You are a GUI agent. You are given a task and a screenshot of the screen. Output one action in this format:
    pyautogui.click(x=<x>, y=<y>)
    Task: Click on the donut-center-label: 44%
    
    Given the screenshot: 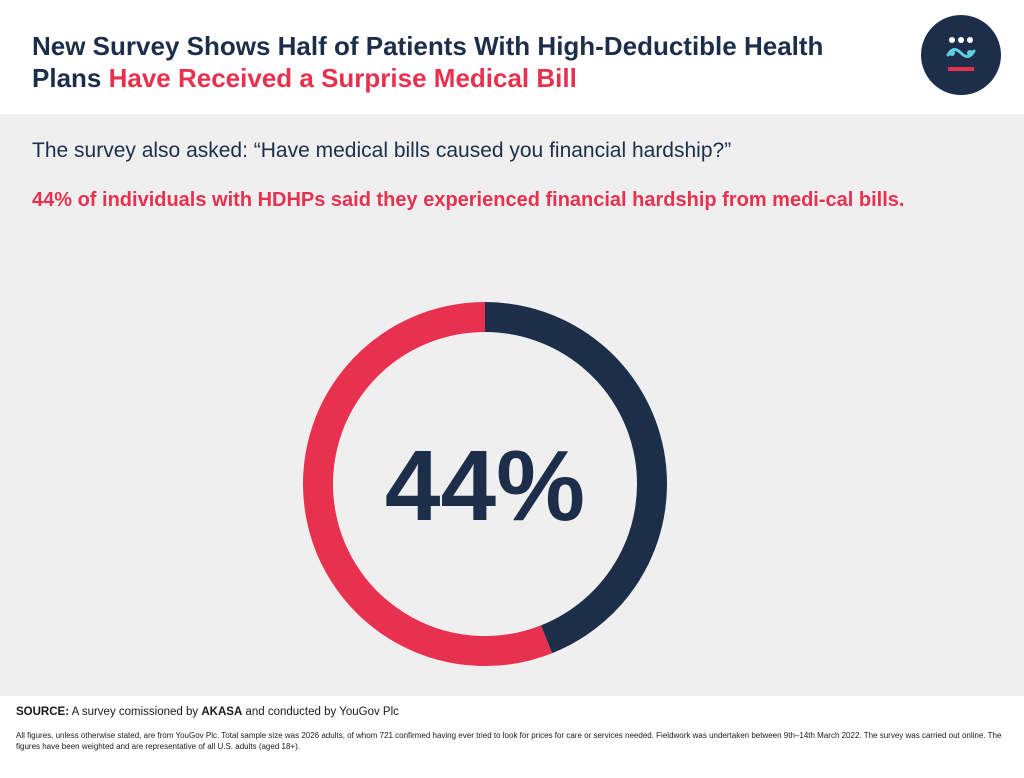 What is the action you would take?
    pyautogui.click(x=485, y=486)
    